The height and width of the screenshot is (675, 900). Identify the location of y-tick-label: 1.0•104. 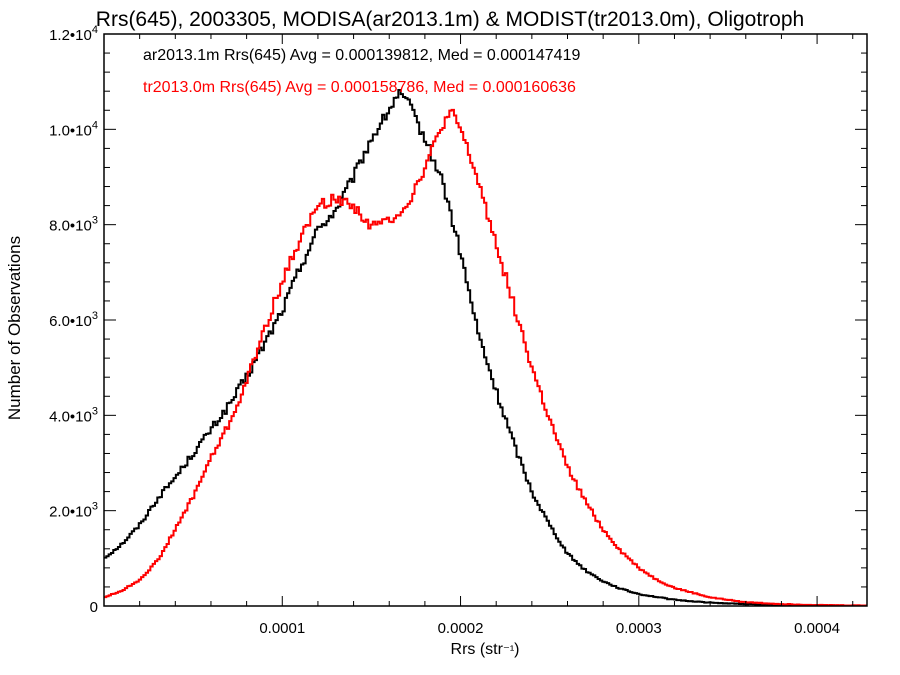
(73, 129).